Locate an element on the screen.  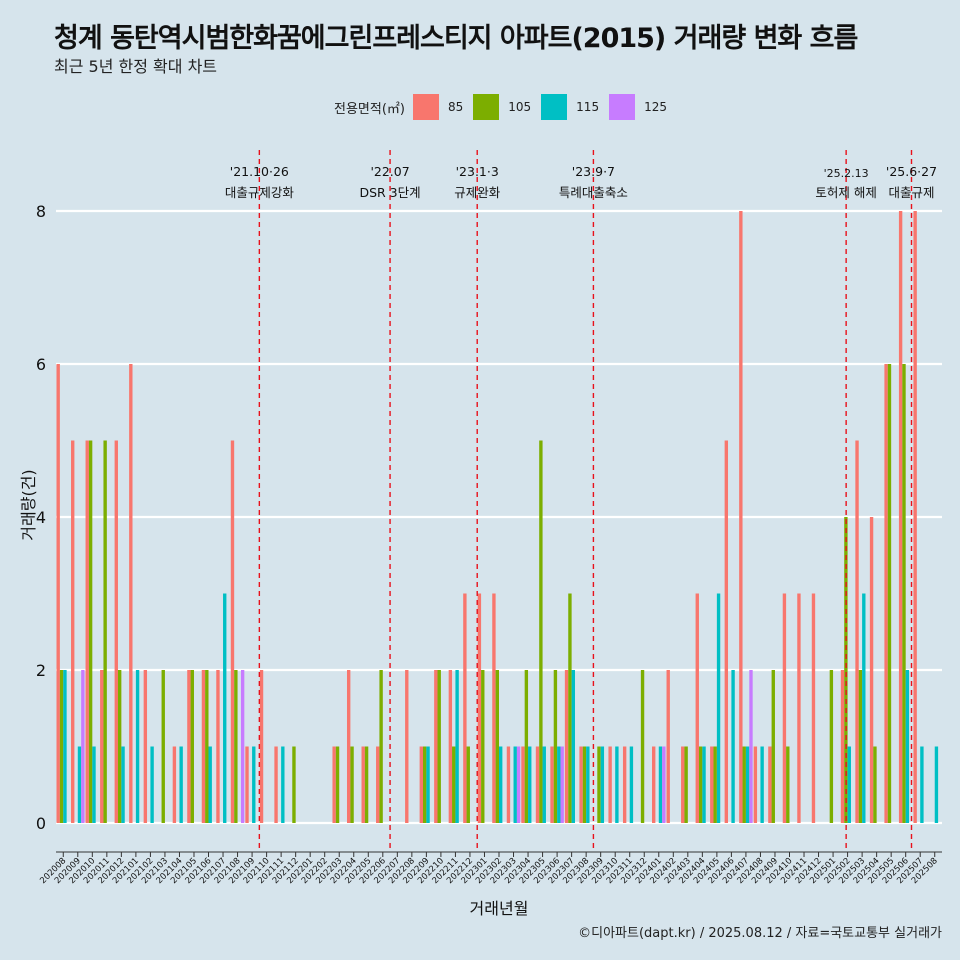
y-tick-label-4: 4 is located at coordinates (41, 517).